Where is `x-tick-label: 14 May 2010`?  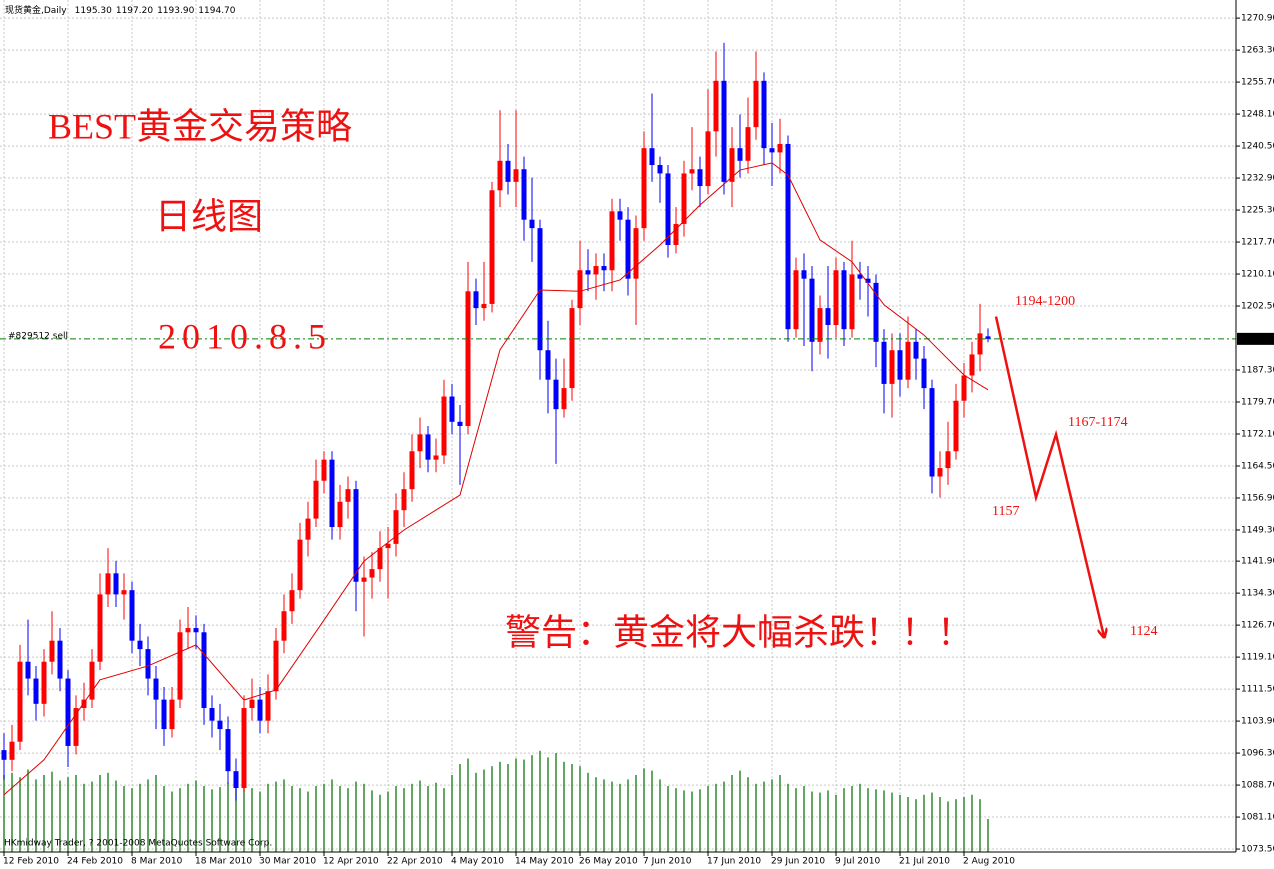 x-tick-label: 14 May 2010 is located at coordinates (544, 862).